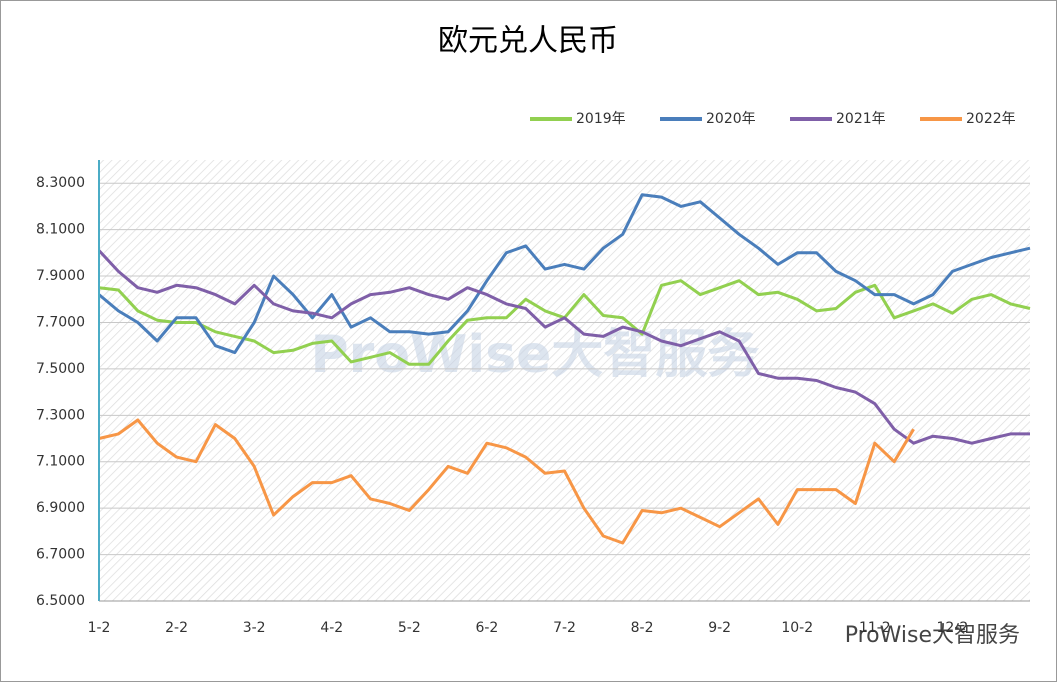 This screenshot has height=682, width=1057. Describe the element at coordinates (60, 322) in the screenshot. I see `y-tick-label: 7.7000` at that location.